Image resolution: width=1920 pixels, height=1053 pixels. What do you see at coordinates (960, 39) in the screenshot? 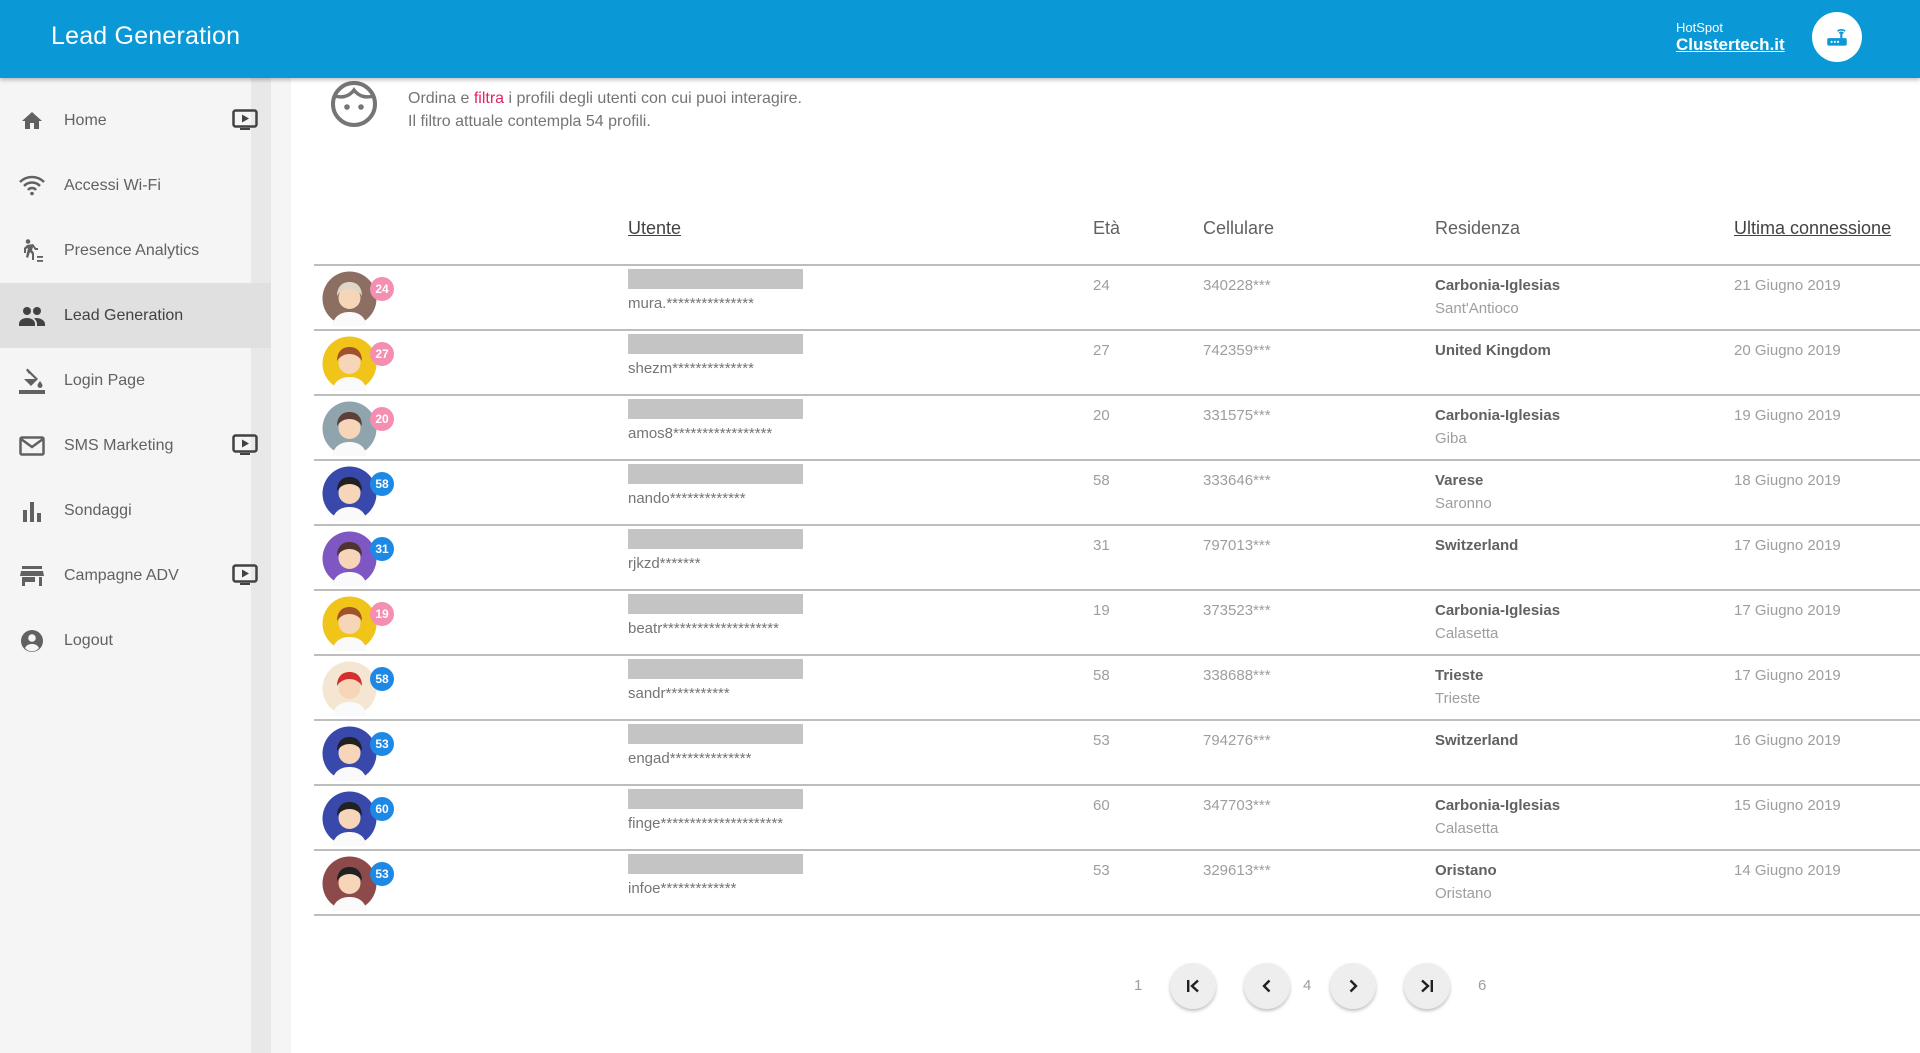
I see `top-app-bar: Lead Generation HotSpot Clustertech.it` at bounding box center [960, 39].